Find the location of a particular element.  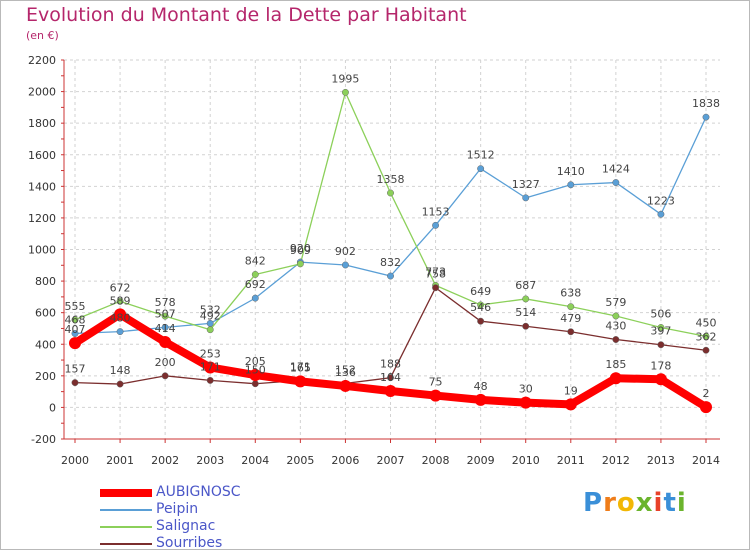

data-label-aubignosc: 136 is located at coordinates (345, 372).